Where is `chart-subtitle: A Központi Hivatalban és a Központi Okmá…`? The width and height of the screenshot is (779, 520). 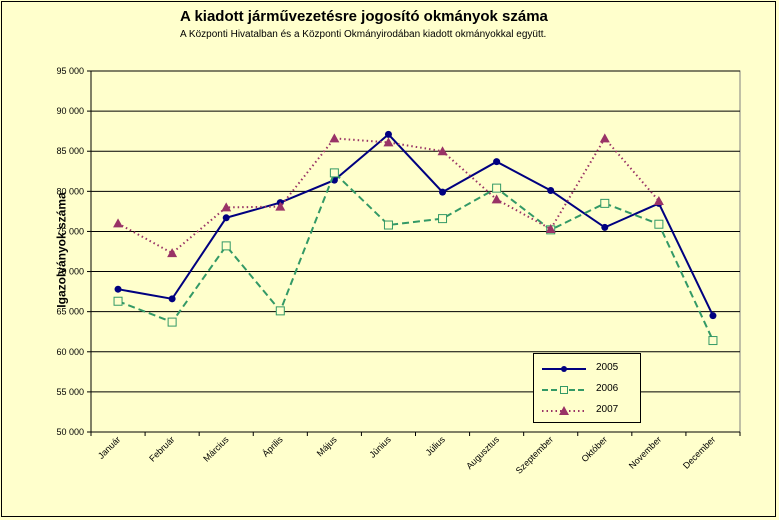
chart-subtitle: A Központi Hivatalban és a Központi Okmá… is located at coordinates (363, 34).